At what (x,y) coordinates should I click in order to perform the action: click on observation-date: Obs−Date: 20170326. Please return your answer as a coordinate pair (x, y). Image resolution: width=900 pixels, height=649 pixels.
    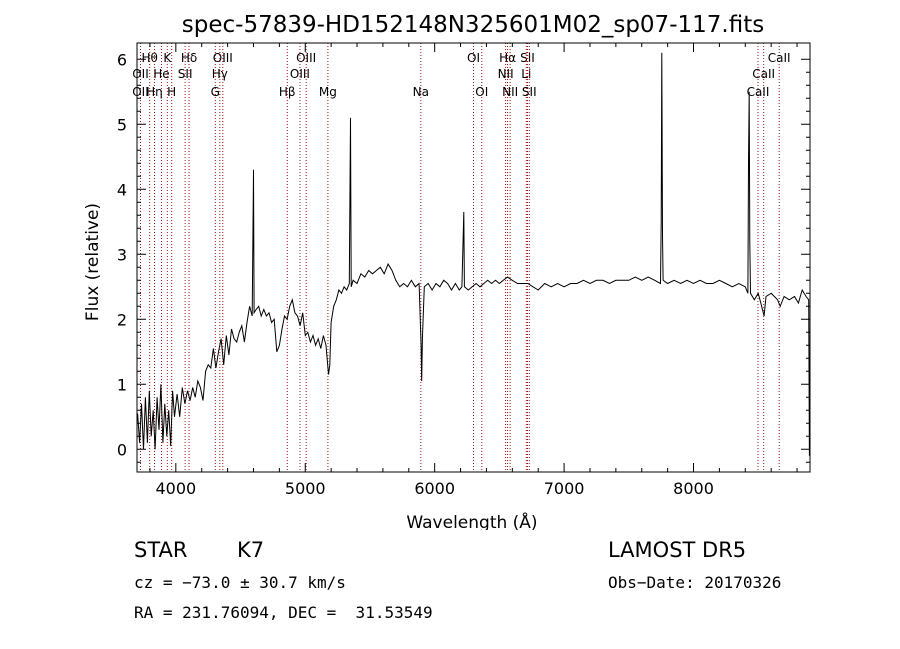
    Looking at the image, I should click on (695, 582).